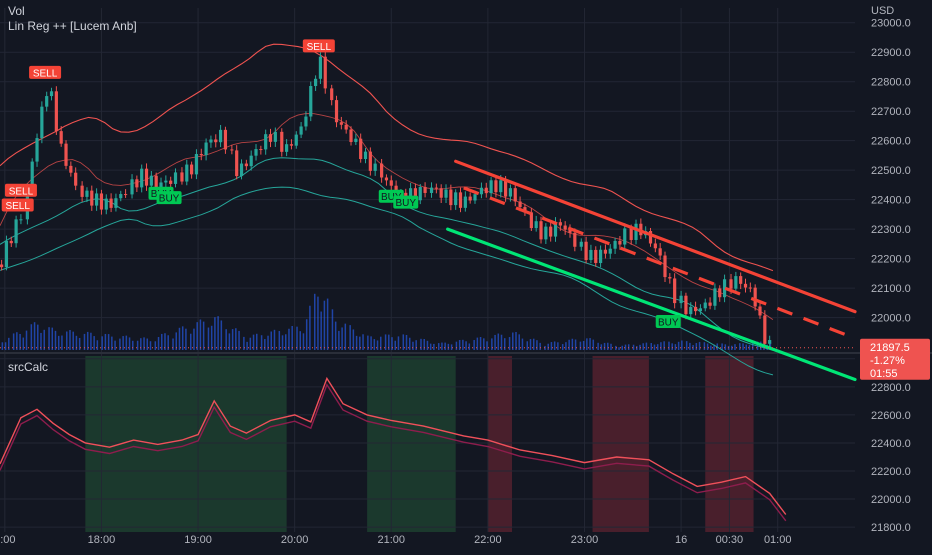 The image size is (932, 555). Describe the element at coordinates (488, 540) in the screenshot. I see `time-tick-label: 22:00` at that location.